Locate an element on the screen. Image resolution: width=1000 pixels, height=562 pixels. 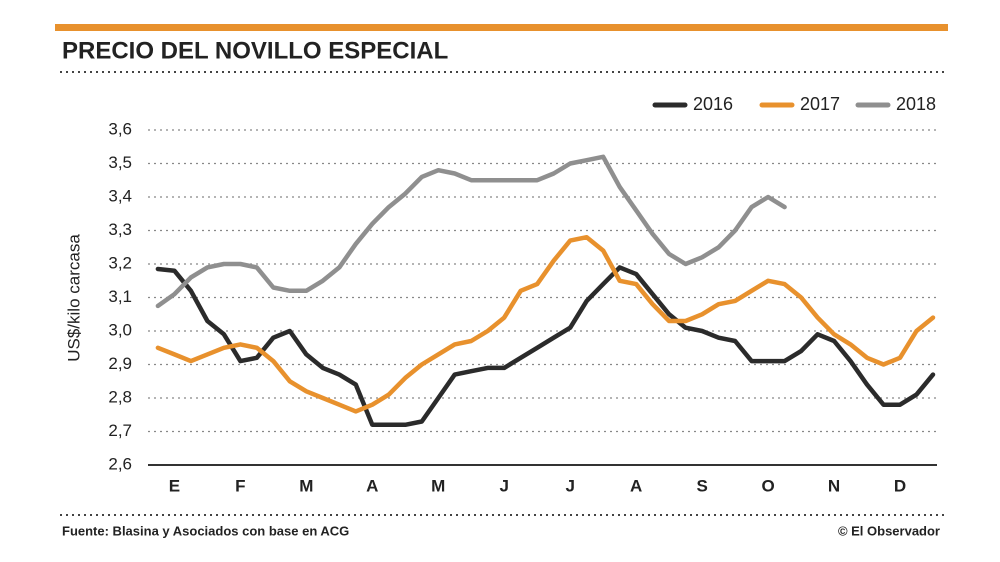
chart-title: PRECIO DEL NOVILLO ESPECIAL is located at coordinates (255, 50).